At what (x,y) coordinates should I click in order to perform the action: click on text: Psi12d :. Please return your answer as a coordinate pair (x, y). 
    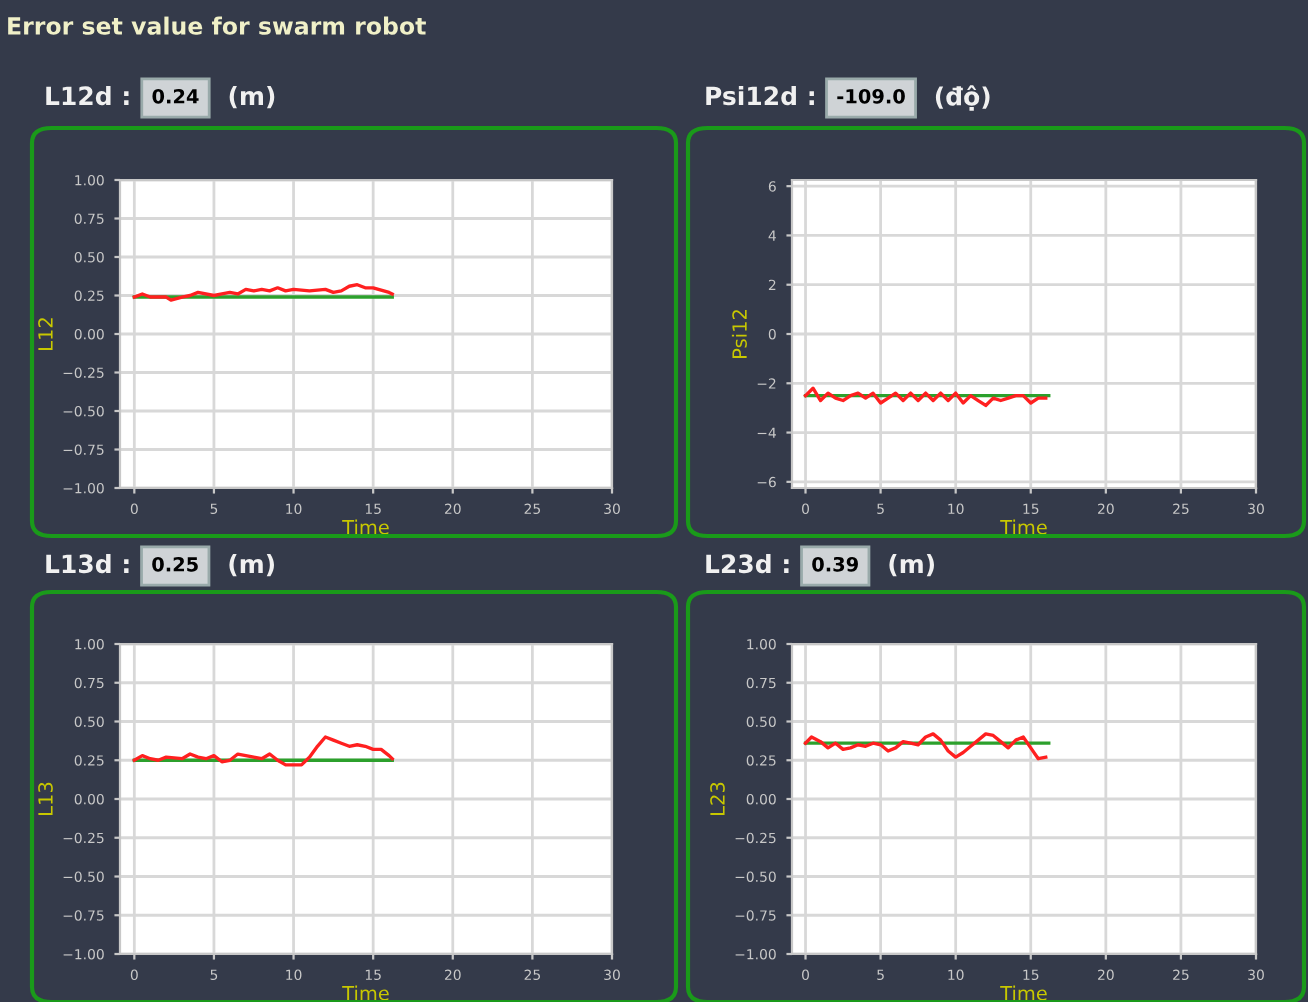
    Looking at the image, I should click on (760, 95).